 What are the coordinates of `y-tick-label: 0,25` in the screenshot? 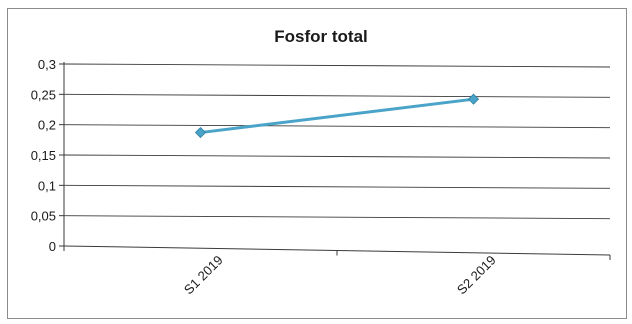 It's located at (43, 94).